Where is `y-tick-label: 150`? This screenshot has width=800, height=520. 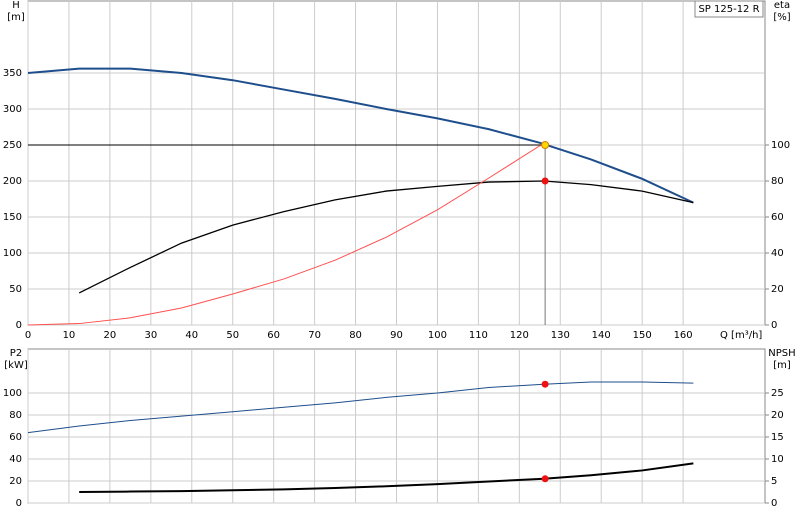
y-tick-label: 150 is located at coordinates (12, 217).